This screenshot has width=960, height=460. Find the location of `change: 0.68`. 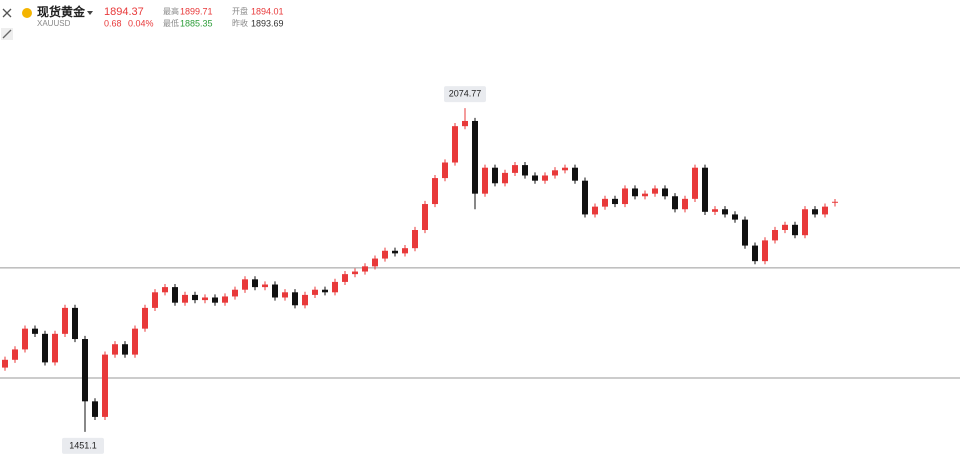

change: 0.68 is located at coordinates (113, 23).